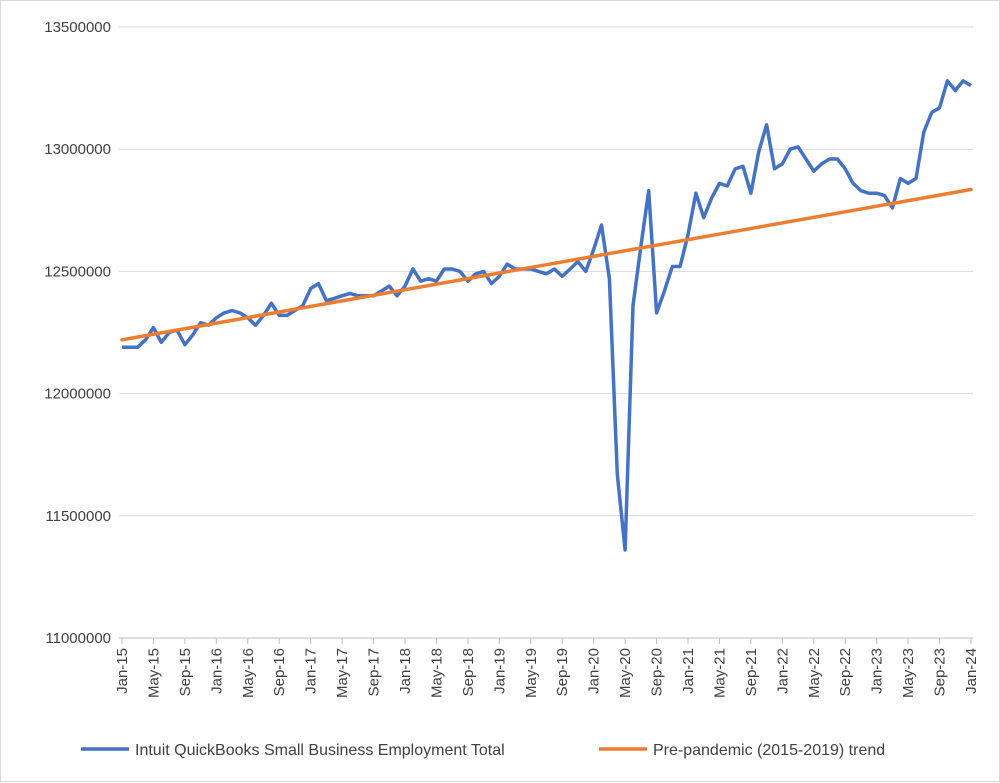  What do you see at coordinates (940, 672) in the screenshot?
I see `x-tick-label: Sep-23` at bounding box center [940, 672].